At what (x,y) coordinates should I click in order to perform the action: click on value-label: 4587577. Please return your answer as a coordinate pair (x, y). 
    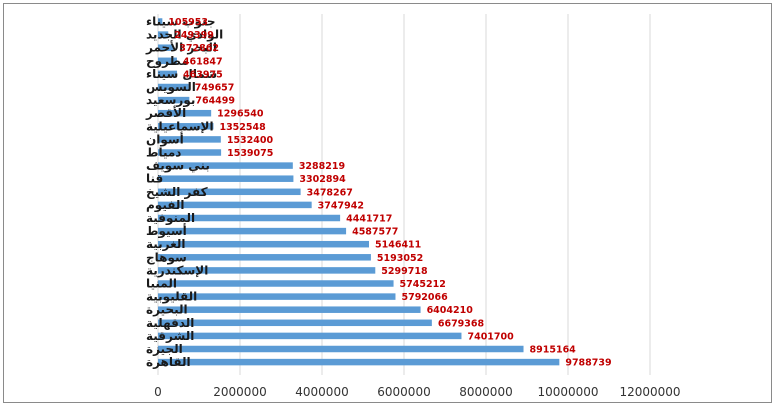
    Looking at the image, I should click on (375, 232).